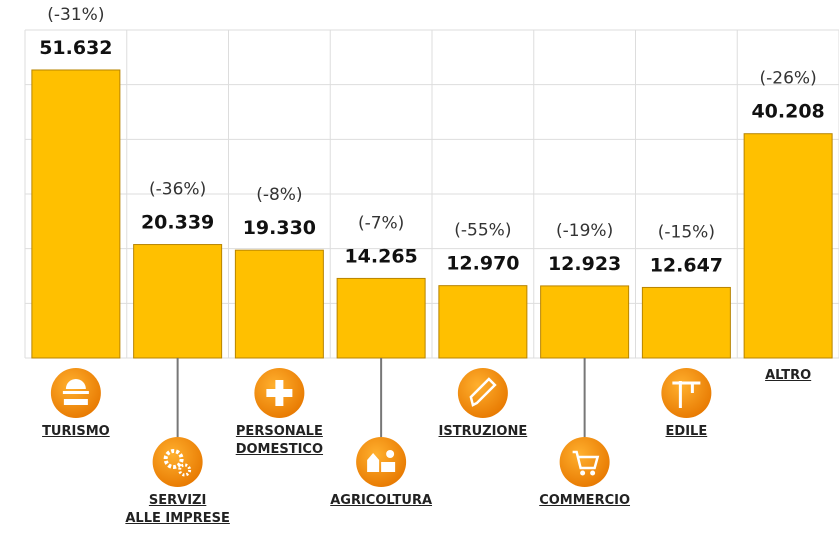 The image size is (839, 536). What do you see at coordinates (686, 232) in the screenshot?
I see `change-label: (-15%)` at bounding box center [686, 232].